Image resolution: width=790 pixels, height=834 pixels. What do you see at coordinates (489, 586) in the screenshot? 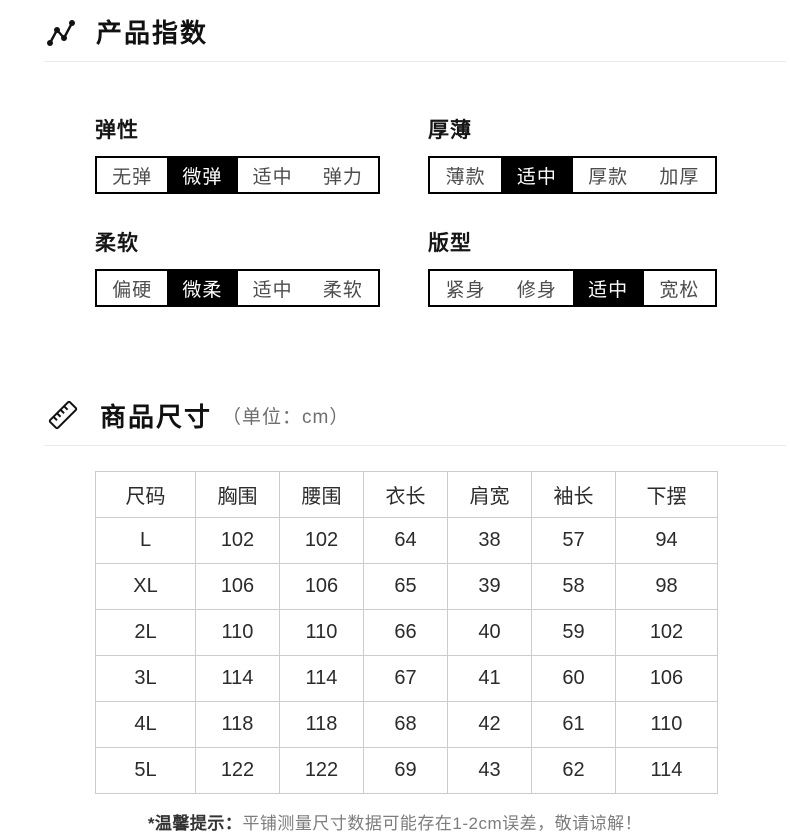
I see `value-cell: 39` at bounding box center [489, 586].